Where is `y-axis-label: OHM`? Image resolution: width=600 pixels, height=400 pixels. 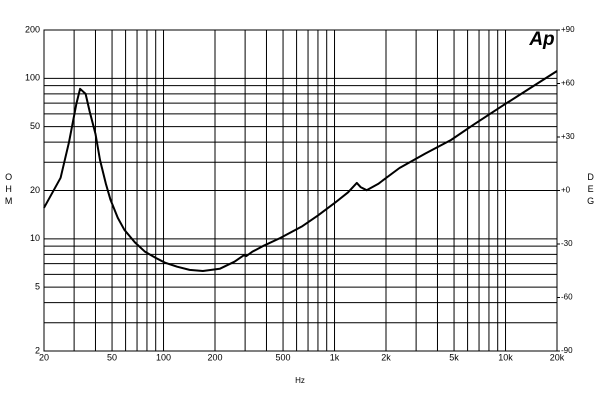 y-axis-label: OHM is located at coordinates (9, 190).